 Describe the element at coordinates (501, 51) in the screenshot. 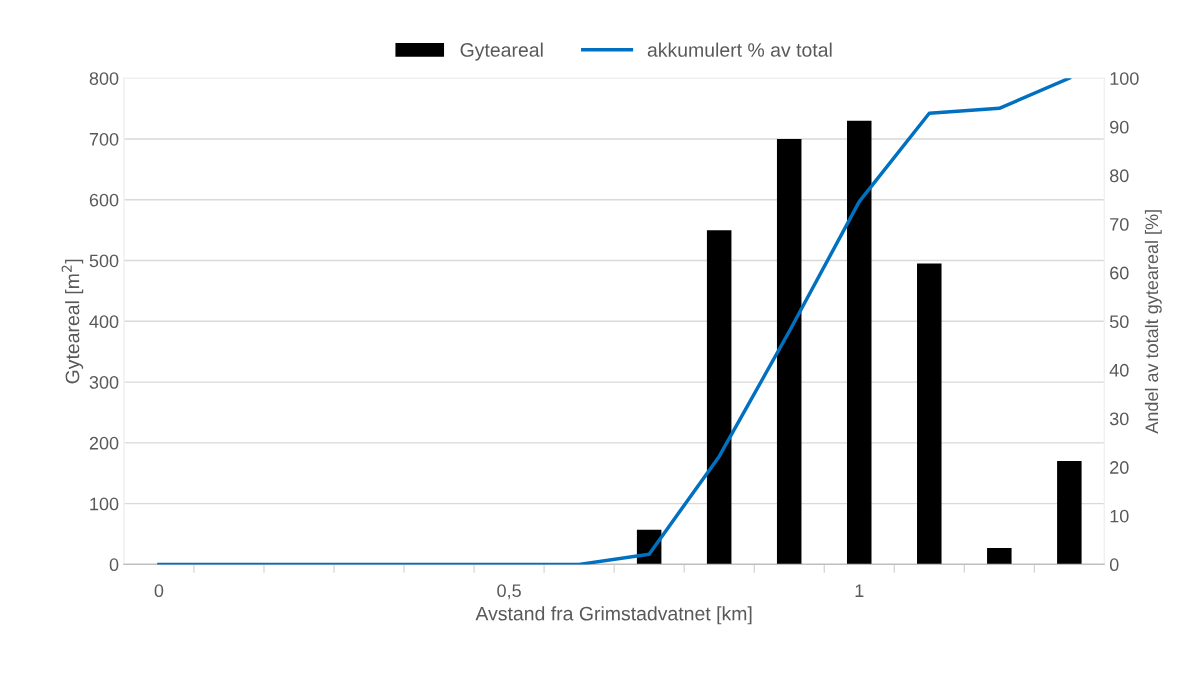

I see `legend-label: Gyteareal` at that location.